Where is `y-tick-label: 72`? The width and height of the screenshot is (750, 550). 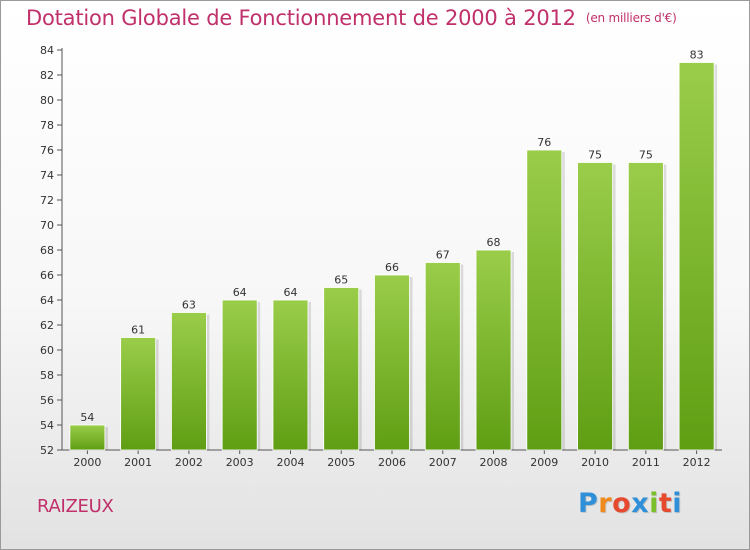
y-tick-label: 72 is located at coordinates (47, 200).